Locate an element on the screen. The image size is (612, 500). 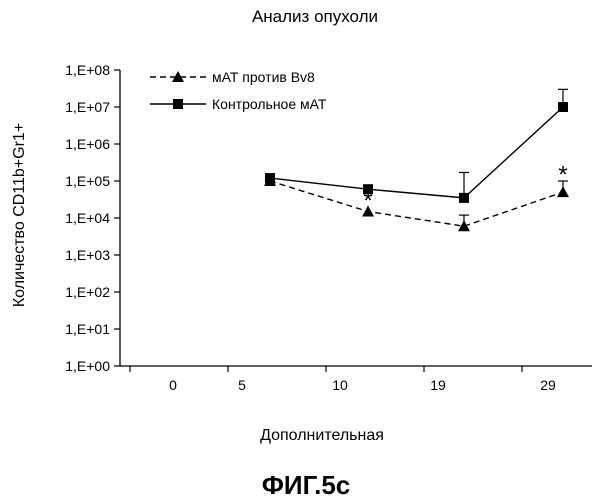
y-tick-label: 1,E+03 is located at coordinates (87, 255).